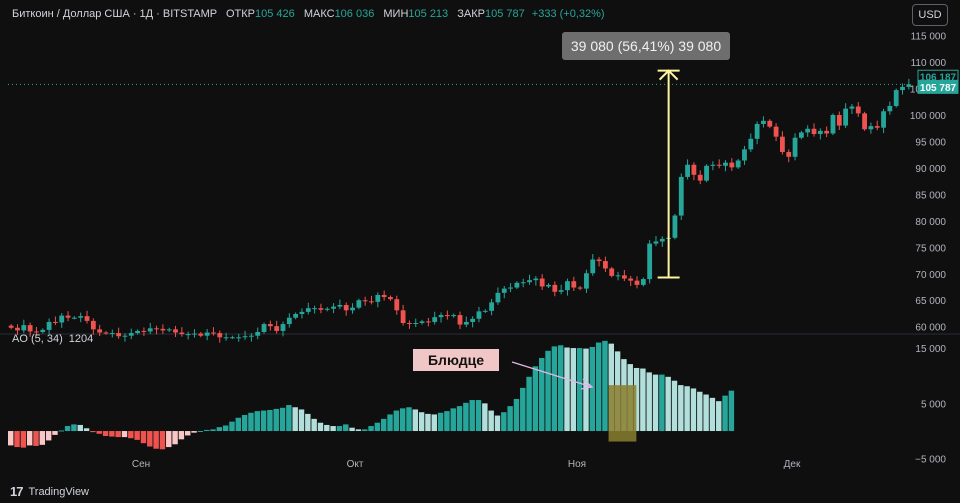  I want to click on open-value: 105 426, so click(275, 14).